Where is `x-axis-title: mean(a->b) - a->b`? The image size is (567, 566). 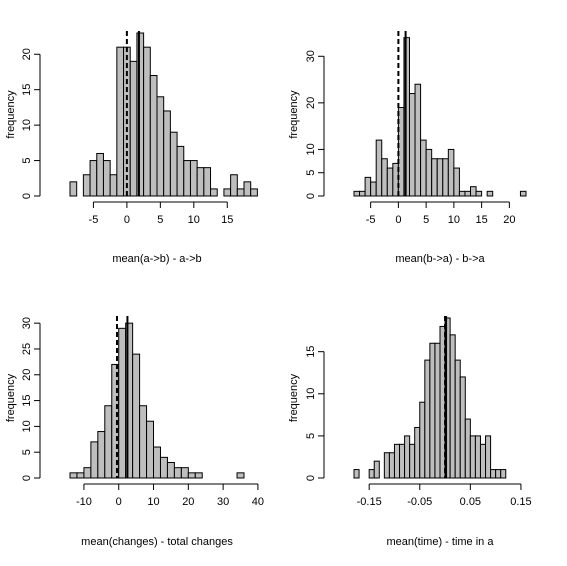
x-axis-title: mean(a->b) - a->b is located at coordinates (156, 259).